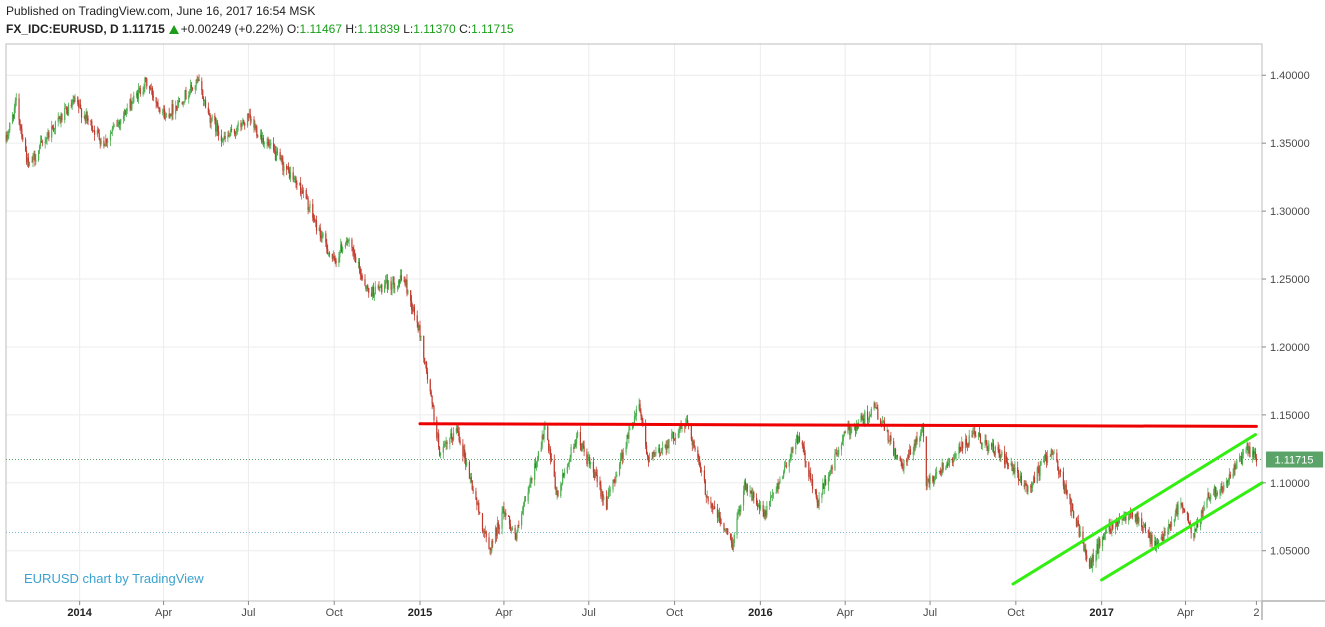 Image resolution: width=1325 pixels, height=627 pixels. Describe the element at coordinates (589, 613) in the screenshot. I see `x-tick-label-6: Jul` at that location.